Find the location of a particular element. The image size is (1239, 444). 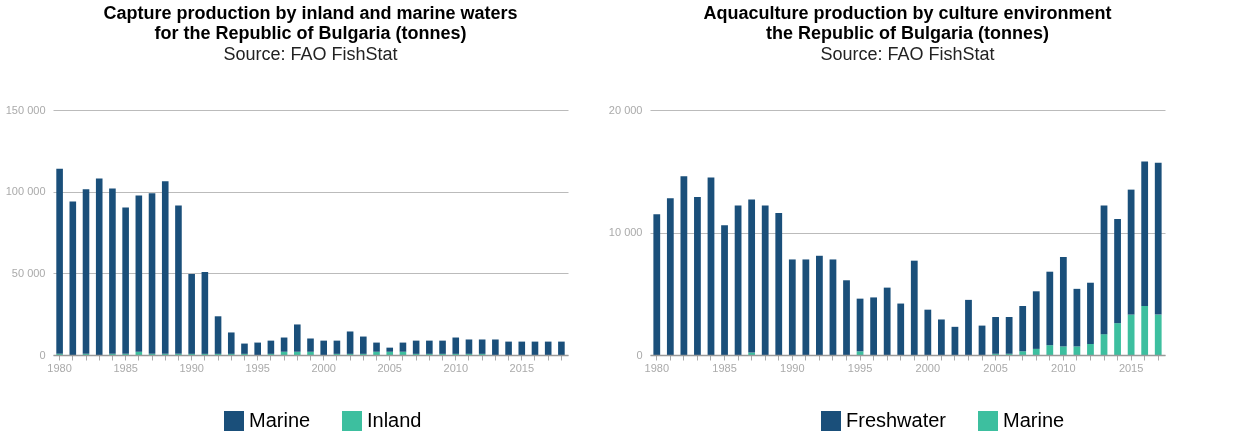

chart-title: Aquaculture production by culture environment the Republic of Bulgaria (tonnes) is located at coordinates (907, 23).